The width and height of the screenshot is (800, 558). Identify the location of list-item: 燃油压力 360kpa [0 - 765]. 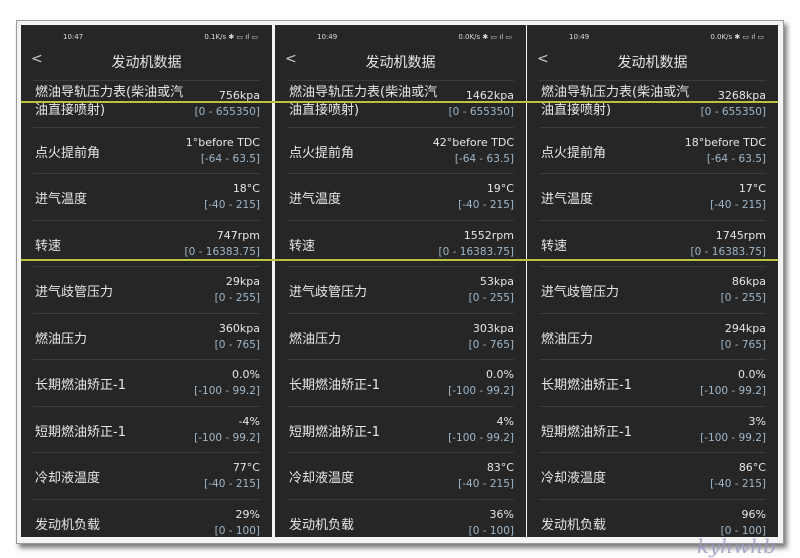
(146, 336).